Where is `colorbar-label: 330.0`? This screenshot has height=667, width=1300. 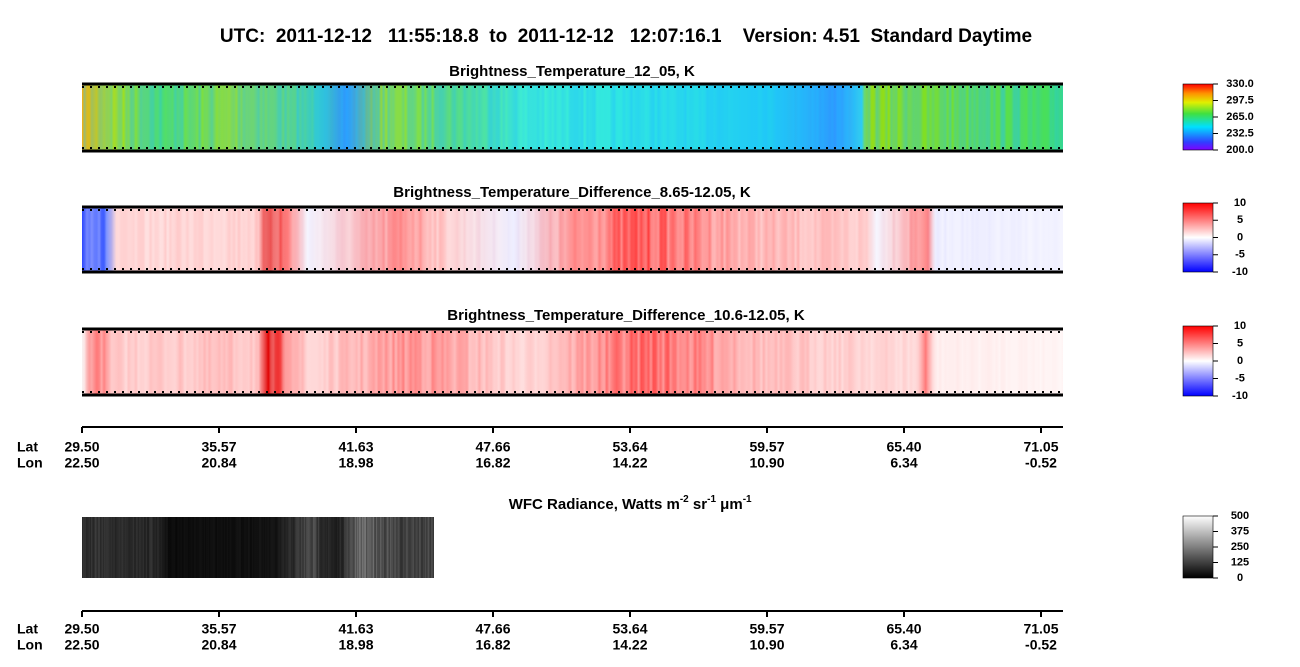 colorbar-label: 330.0 is located at coordinates (1240, 84).